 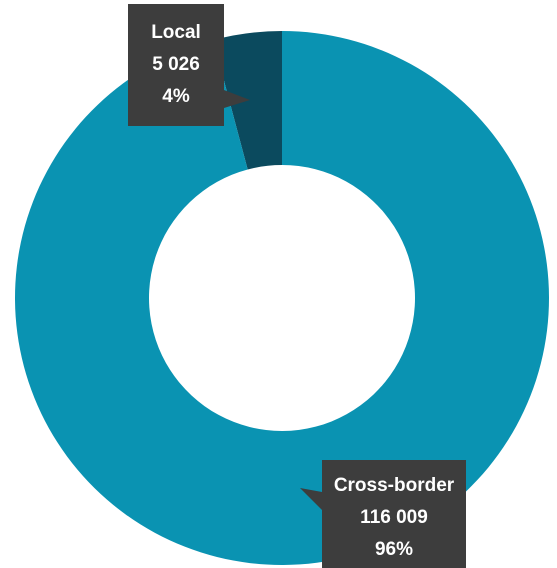 What do you see at coordinates (394, 549) in the screenshot?
I see `label-cross-border-percent: 96%` at bounding box center [394, 549].